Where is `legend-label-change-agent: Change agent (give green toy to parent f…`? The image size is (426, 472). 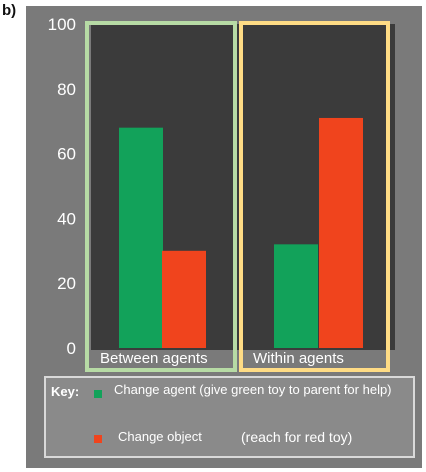
legend-label-change-agent: Change agent (give green toy to parent f… is located at coordinates (253, 389).